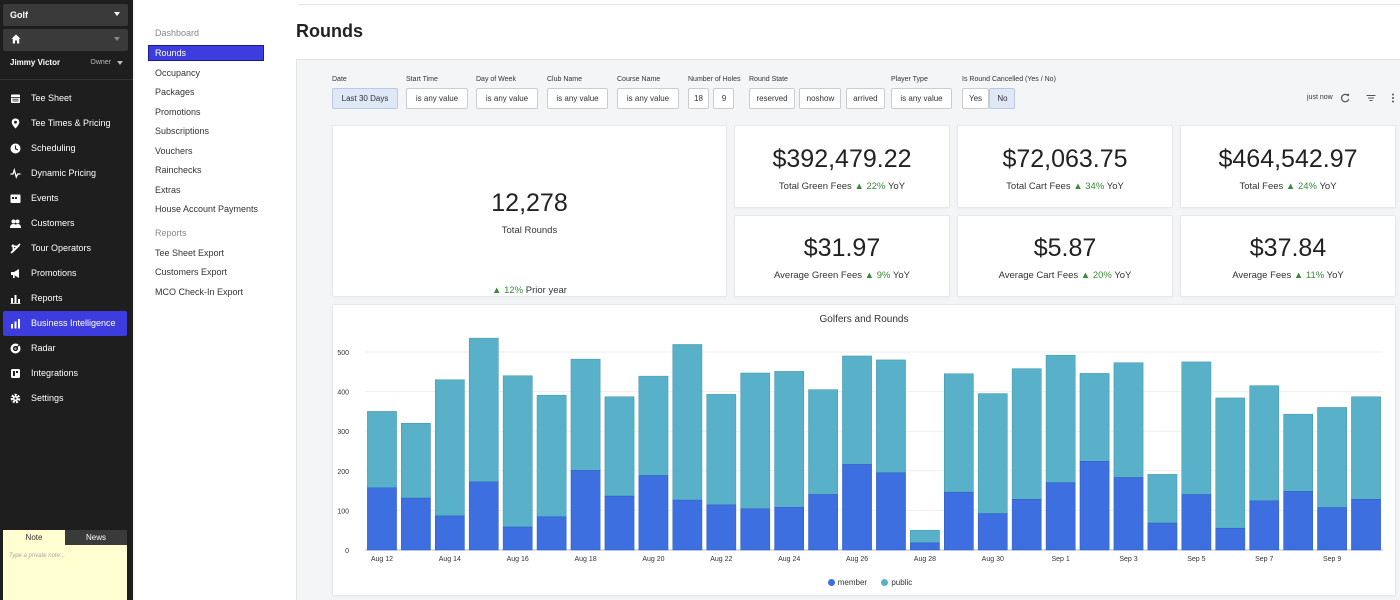 This screenshot has height=600, width=1400. Describe the element at coordinates (724, 98) in the screenshot. I see `holes-9-button: 9` at that location.